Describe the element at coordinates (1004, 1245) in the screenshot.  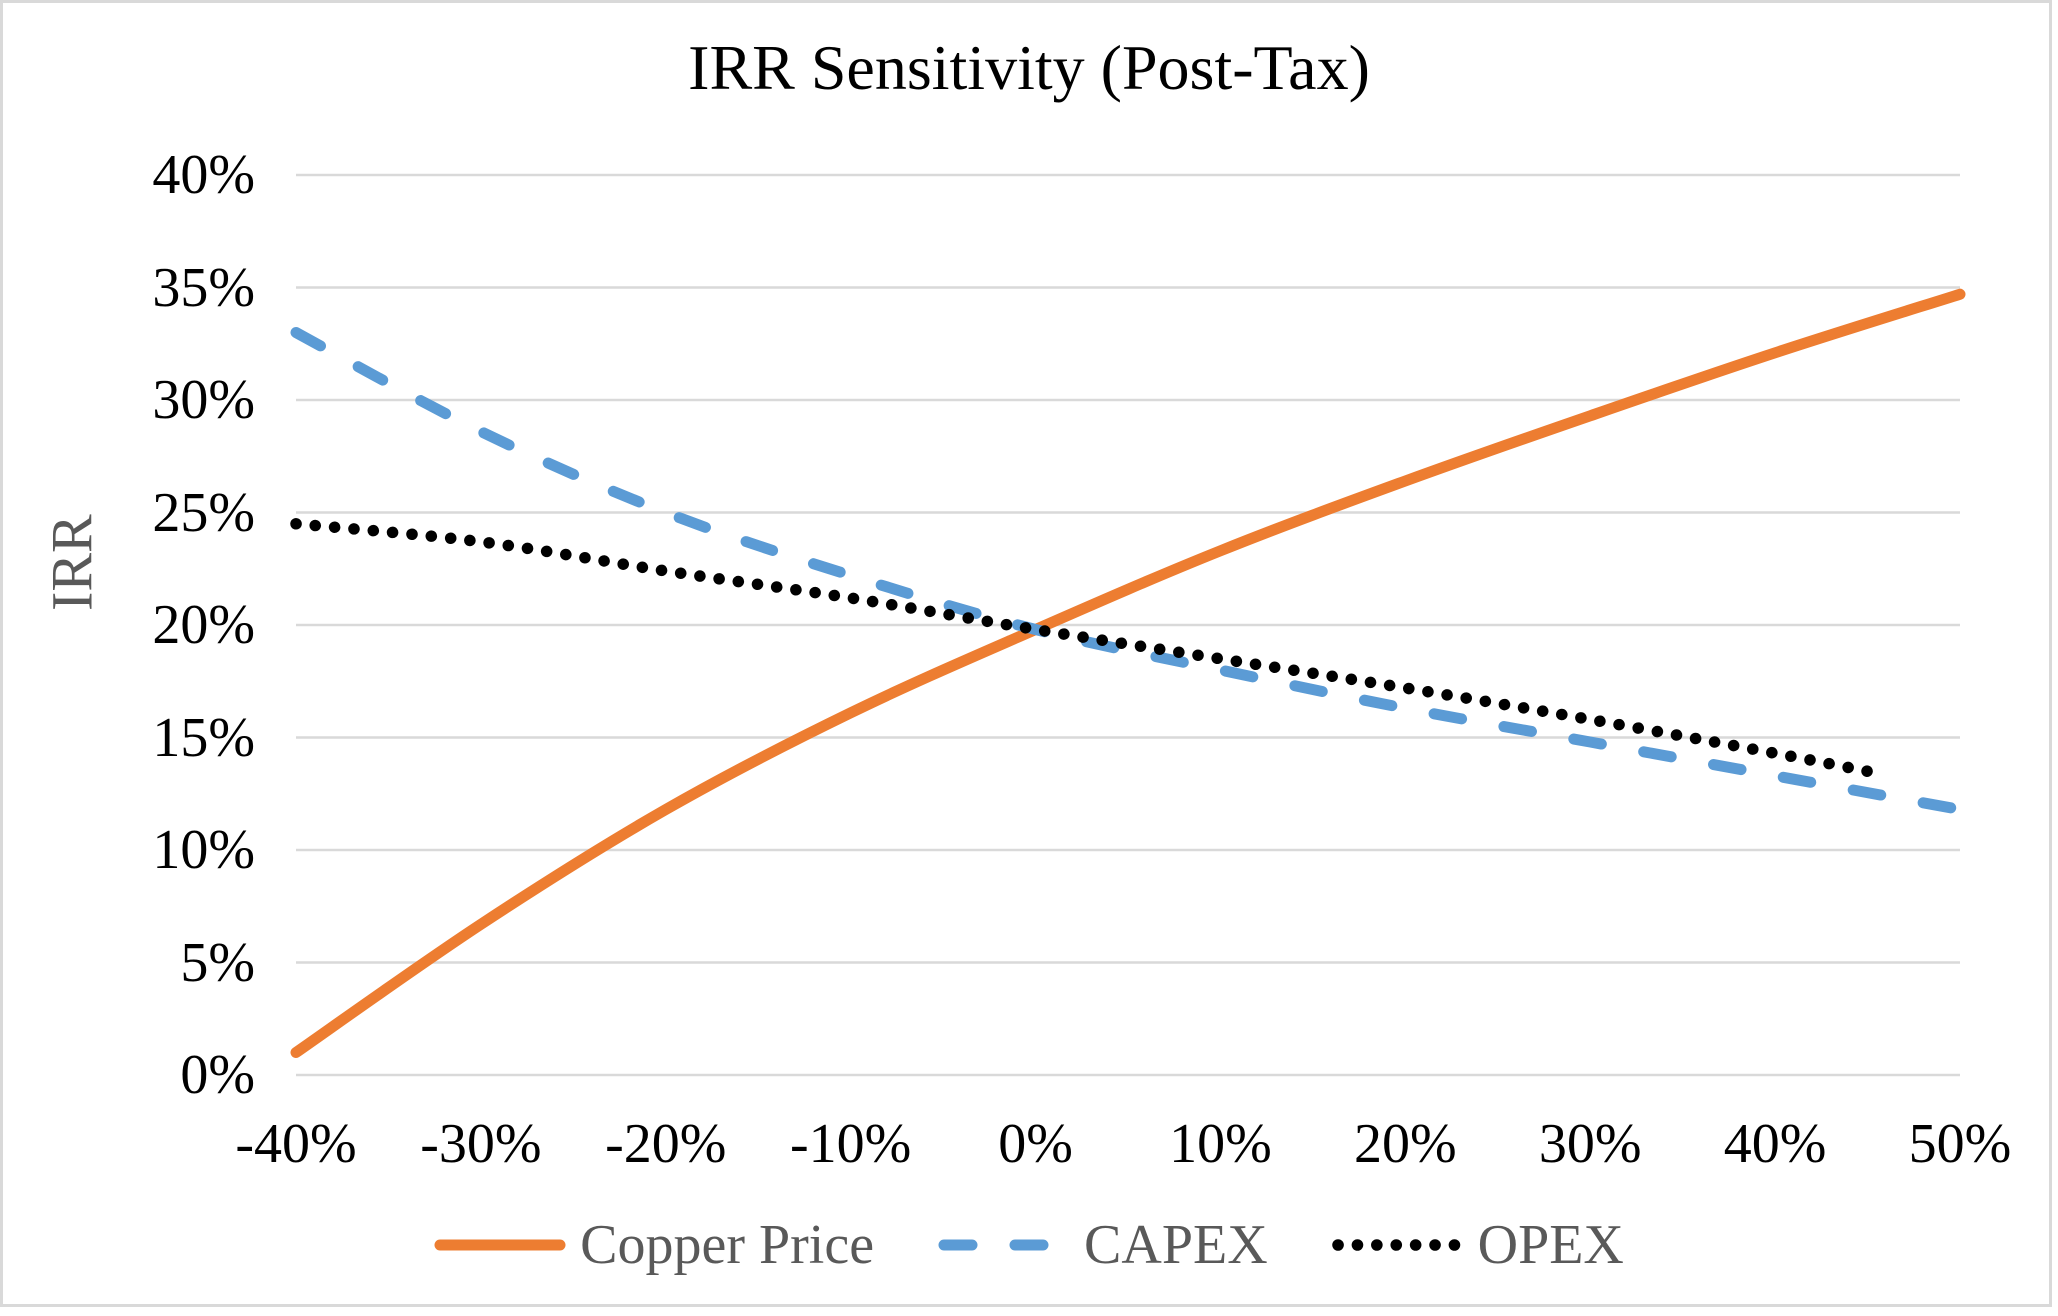
I see `legend-swatch-dashed-line-icon` at that location.